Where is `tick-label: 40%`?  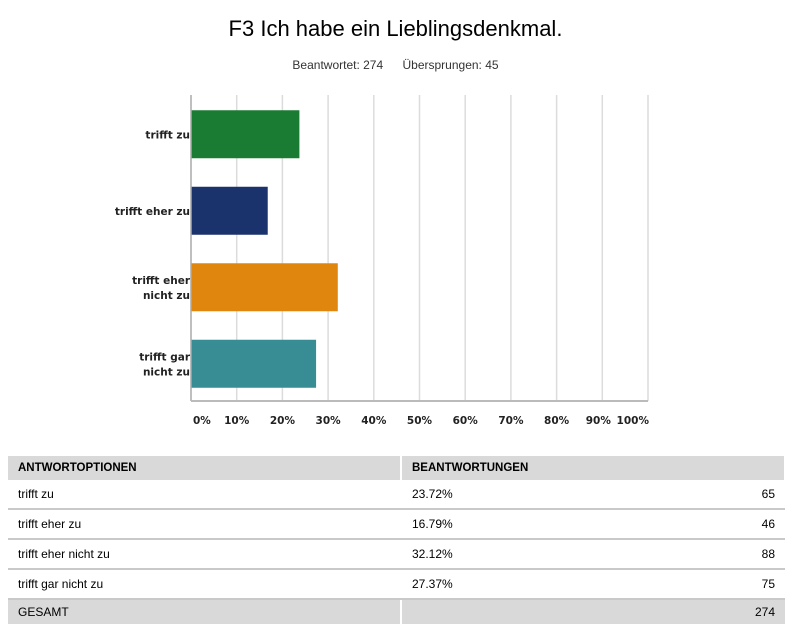 tick-label: 40% is located at coordinates (374, 421).